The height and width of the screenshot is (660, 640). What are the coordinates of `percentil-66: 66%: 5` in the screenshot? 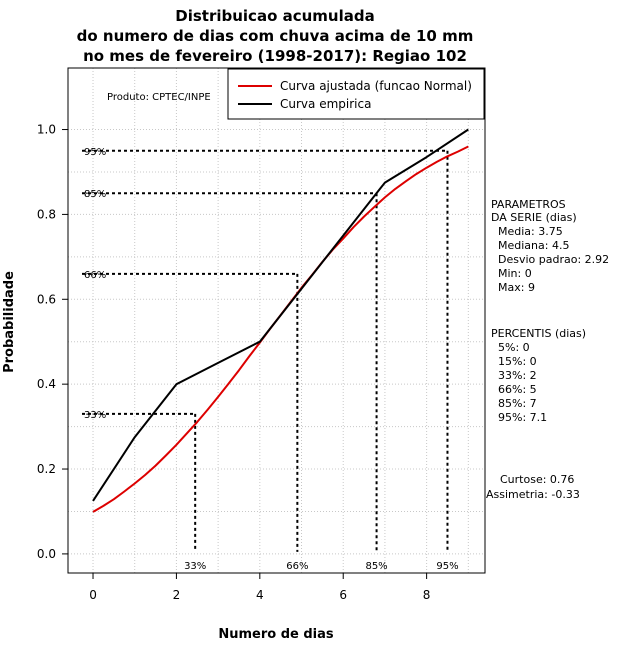 It's located at (517, 389).